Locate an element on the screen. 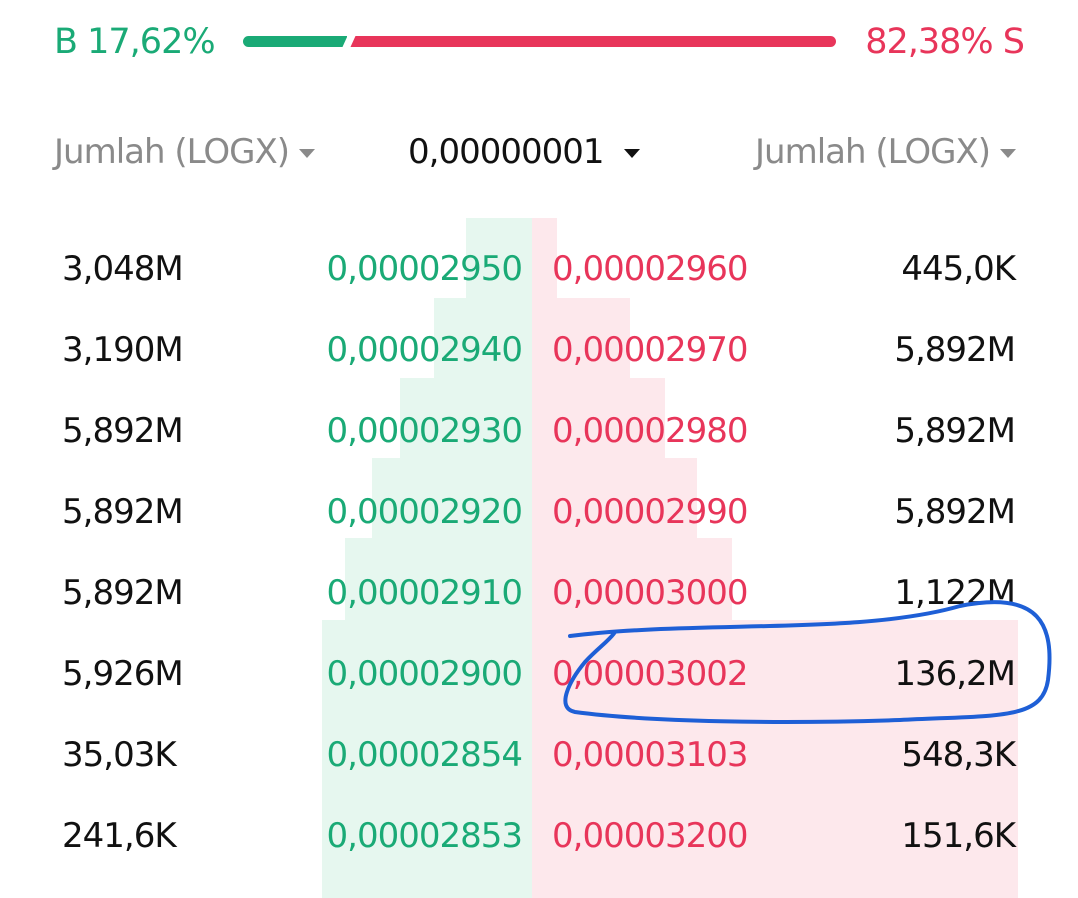 The width and height of the screenshot is (1078, 898). buy-amount: 35,03K is located at coordinates (119, 755).